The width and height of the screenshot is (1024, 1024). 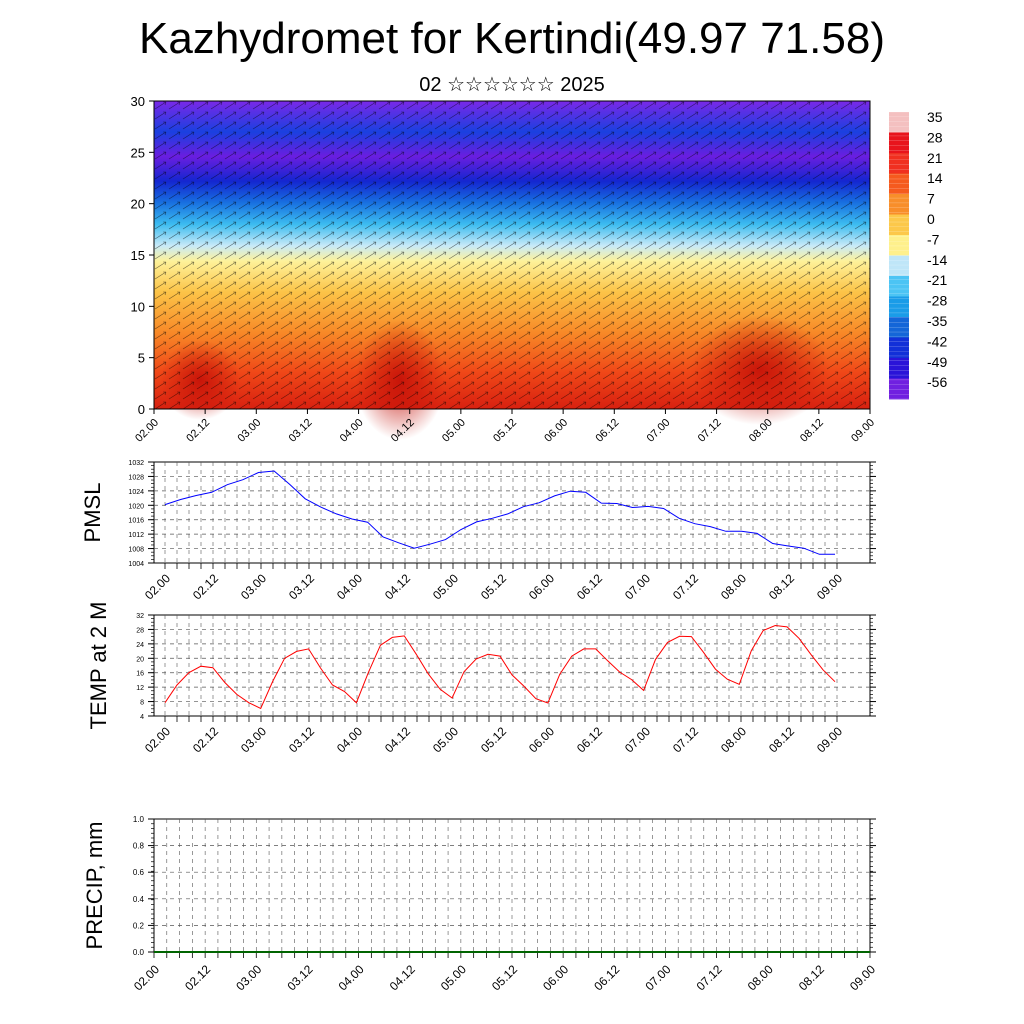 I want to click on colorbar-label: 7, so click(x=931, y=199).